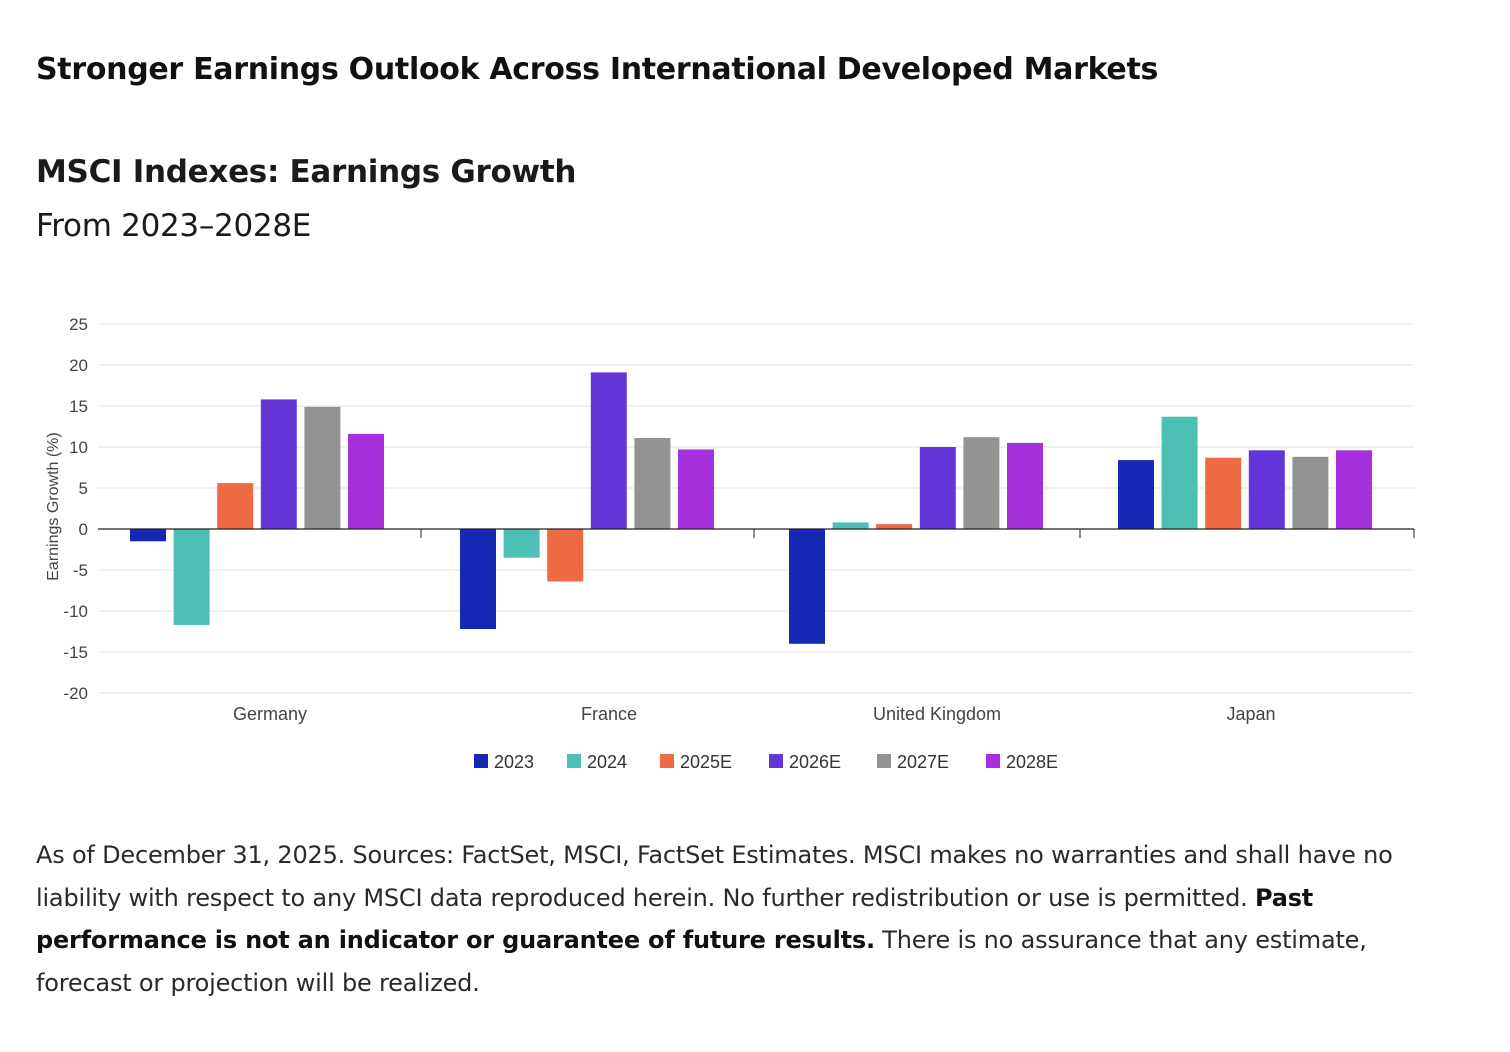 Image resolution: width=1510 pixels, height=1052 pixels. I want to click on y-tick-label: -15, so click(75, 652).